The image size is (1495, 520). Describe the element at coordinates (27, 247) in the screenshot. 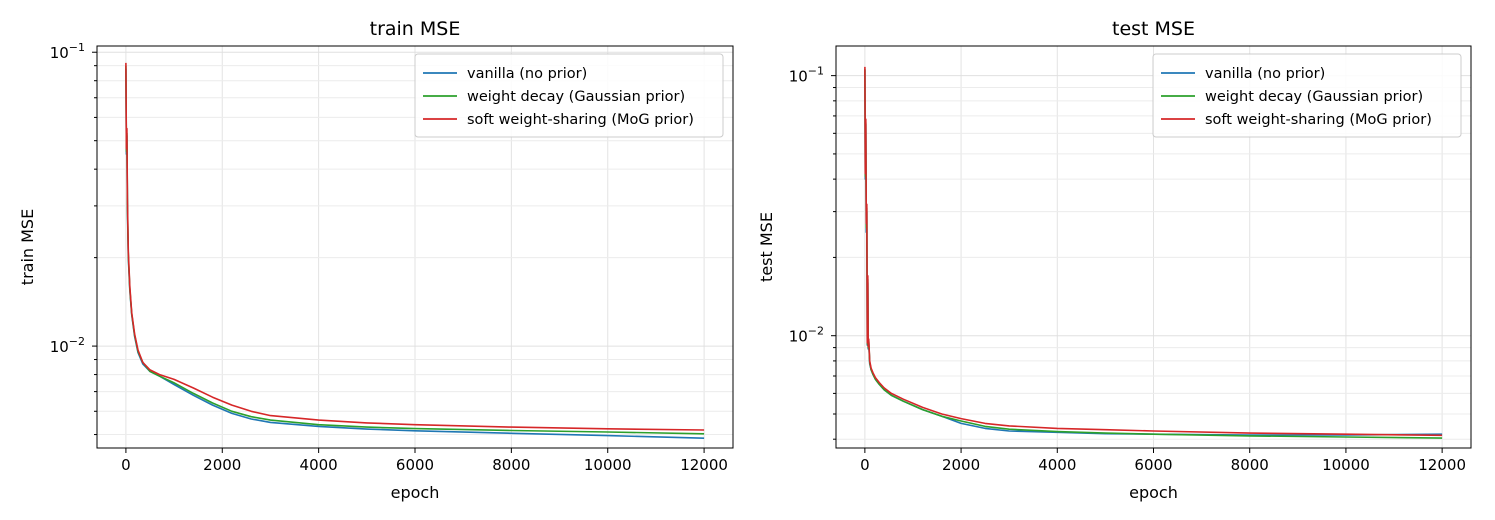

I see `y-axis-label: train MSE` at that location.